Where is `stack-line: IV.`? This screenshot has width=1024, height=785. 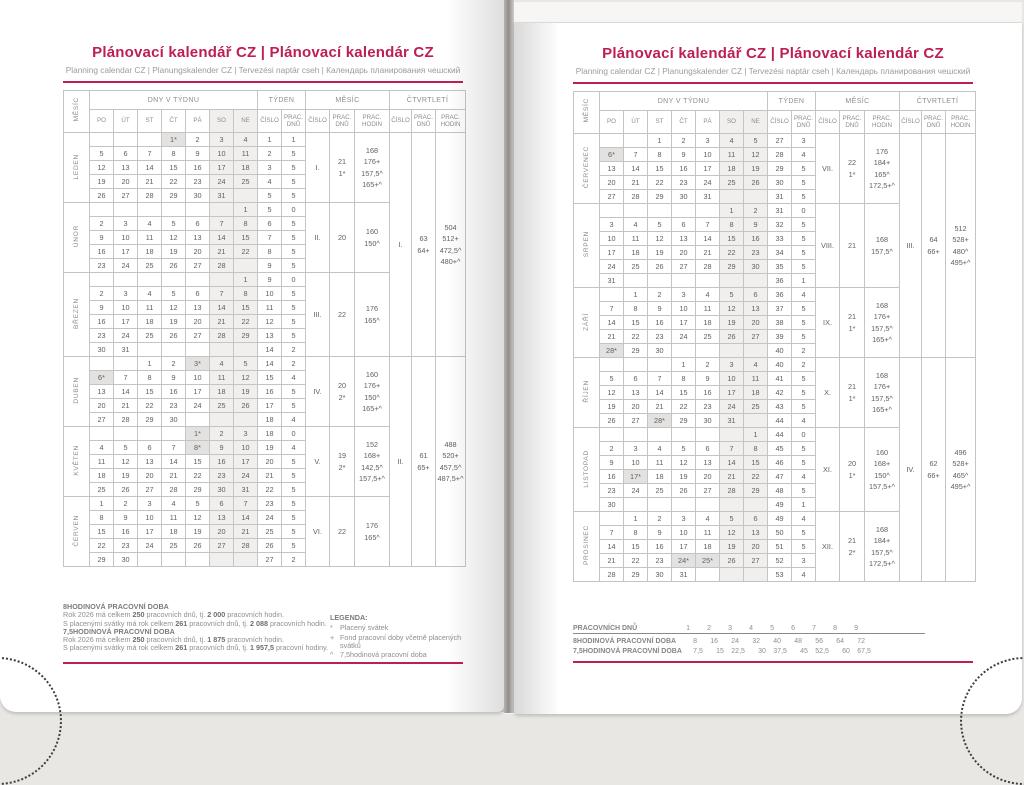 stack-line: IV. is located at coordinates (317, 391).